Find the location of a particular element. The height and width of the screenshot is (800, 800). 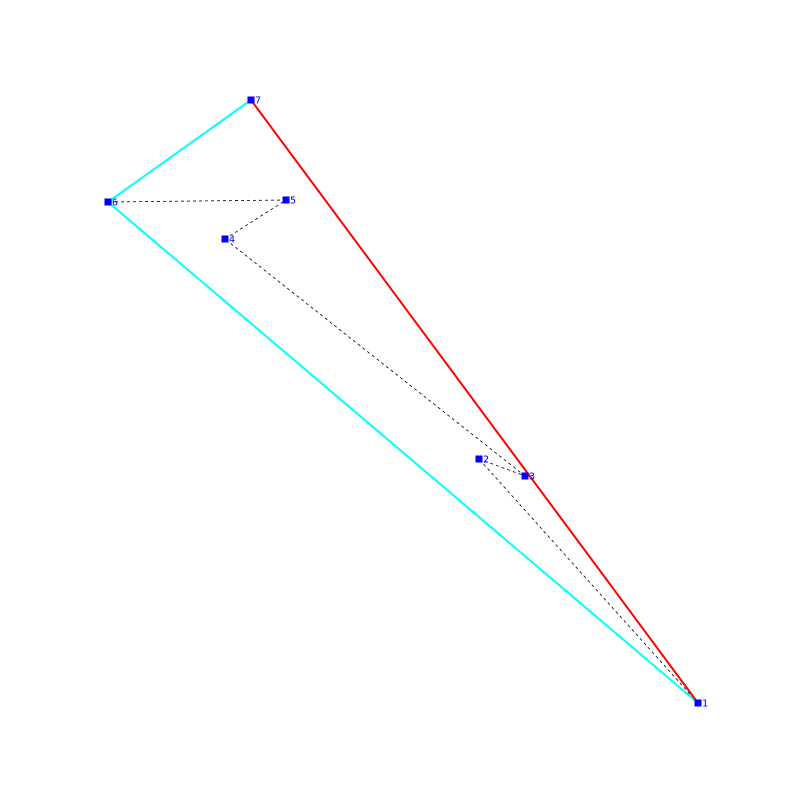

point-label: 5 is located at coordinates (293, 201).